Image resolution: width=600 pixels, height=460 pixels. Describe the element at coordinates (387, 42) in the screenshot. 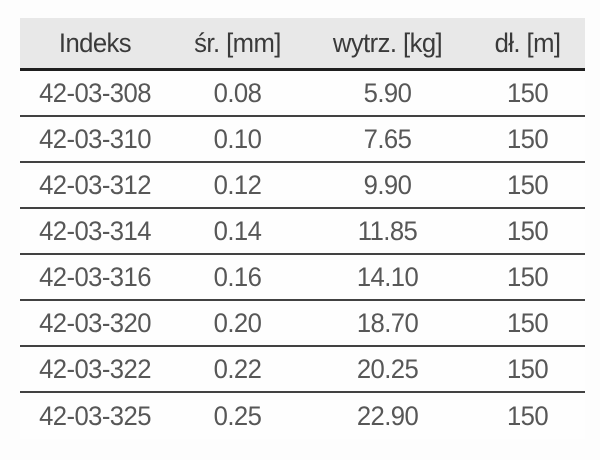

I see `column-header-3: wytrz. [kg]` at that location.